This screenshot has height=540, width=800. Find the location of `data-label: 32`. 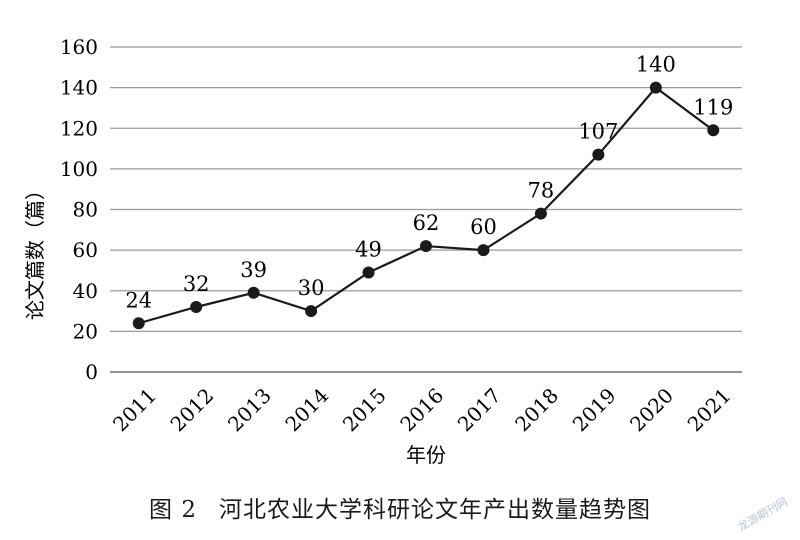

data-label: 32 is located at coordinates (196, 284).